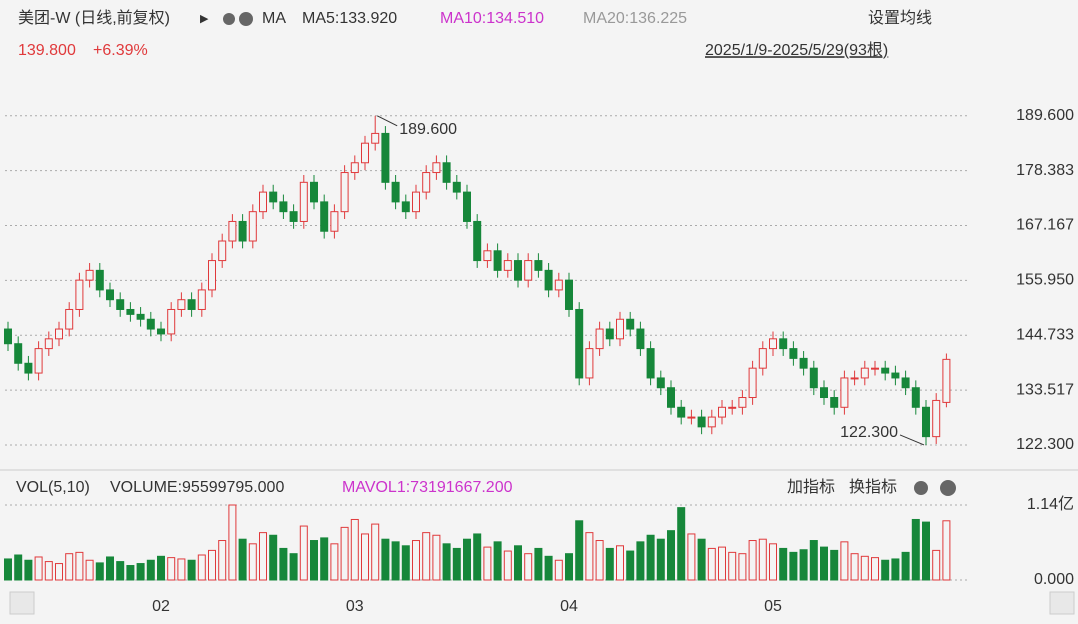  I want to click on ma-settings: 设置均线, so click(900, 18).